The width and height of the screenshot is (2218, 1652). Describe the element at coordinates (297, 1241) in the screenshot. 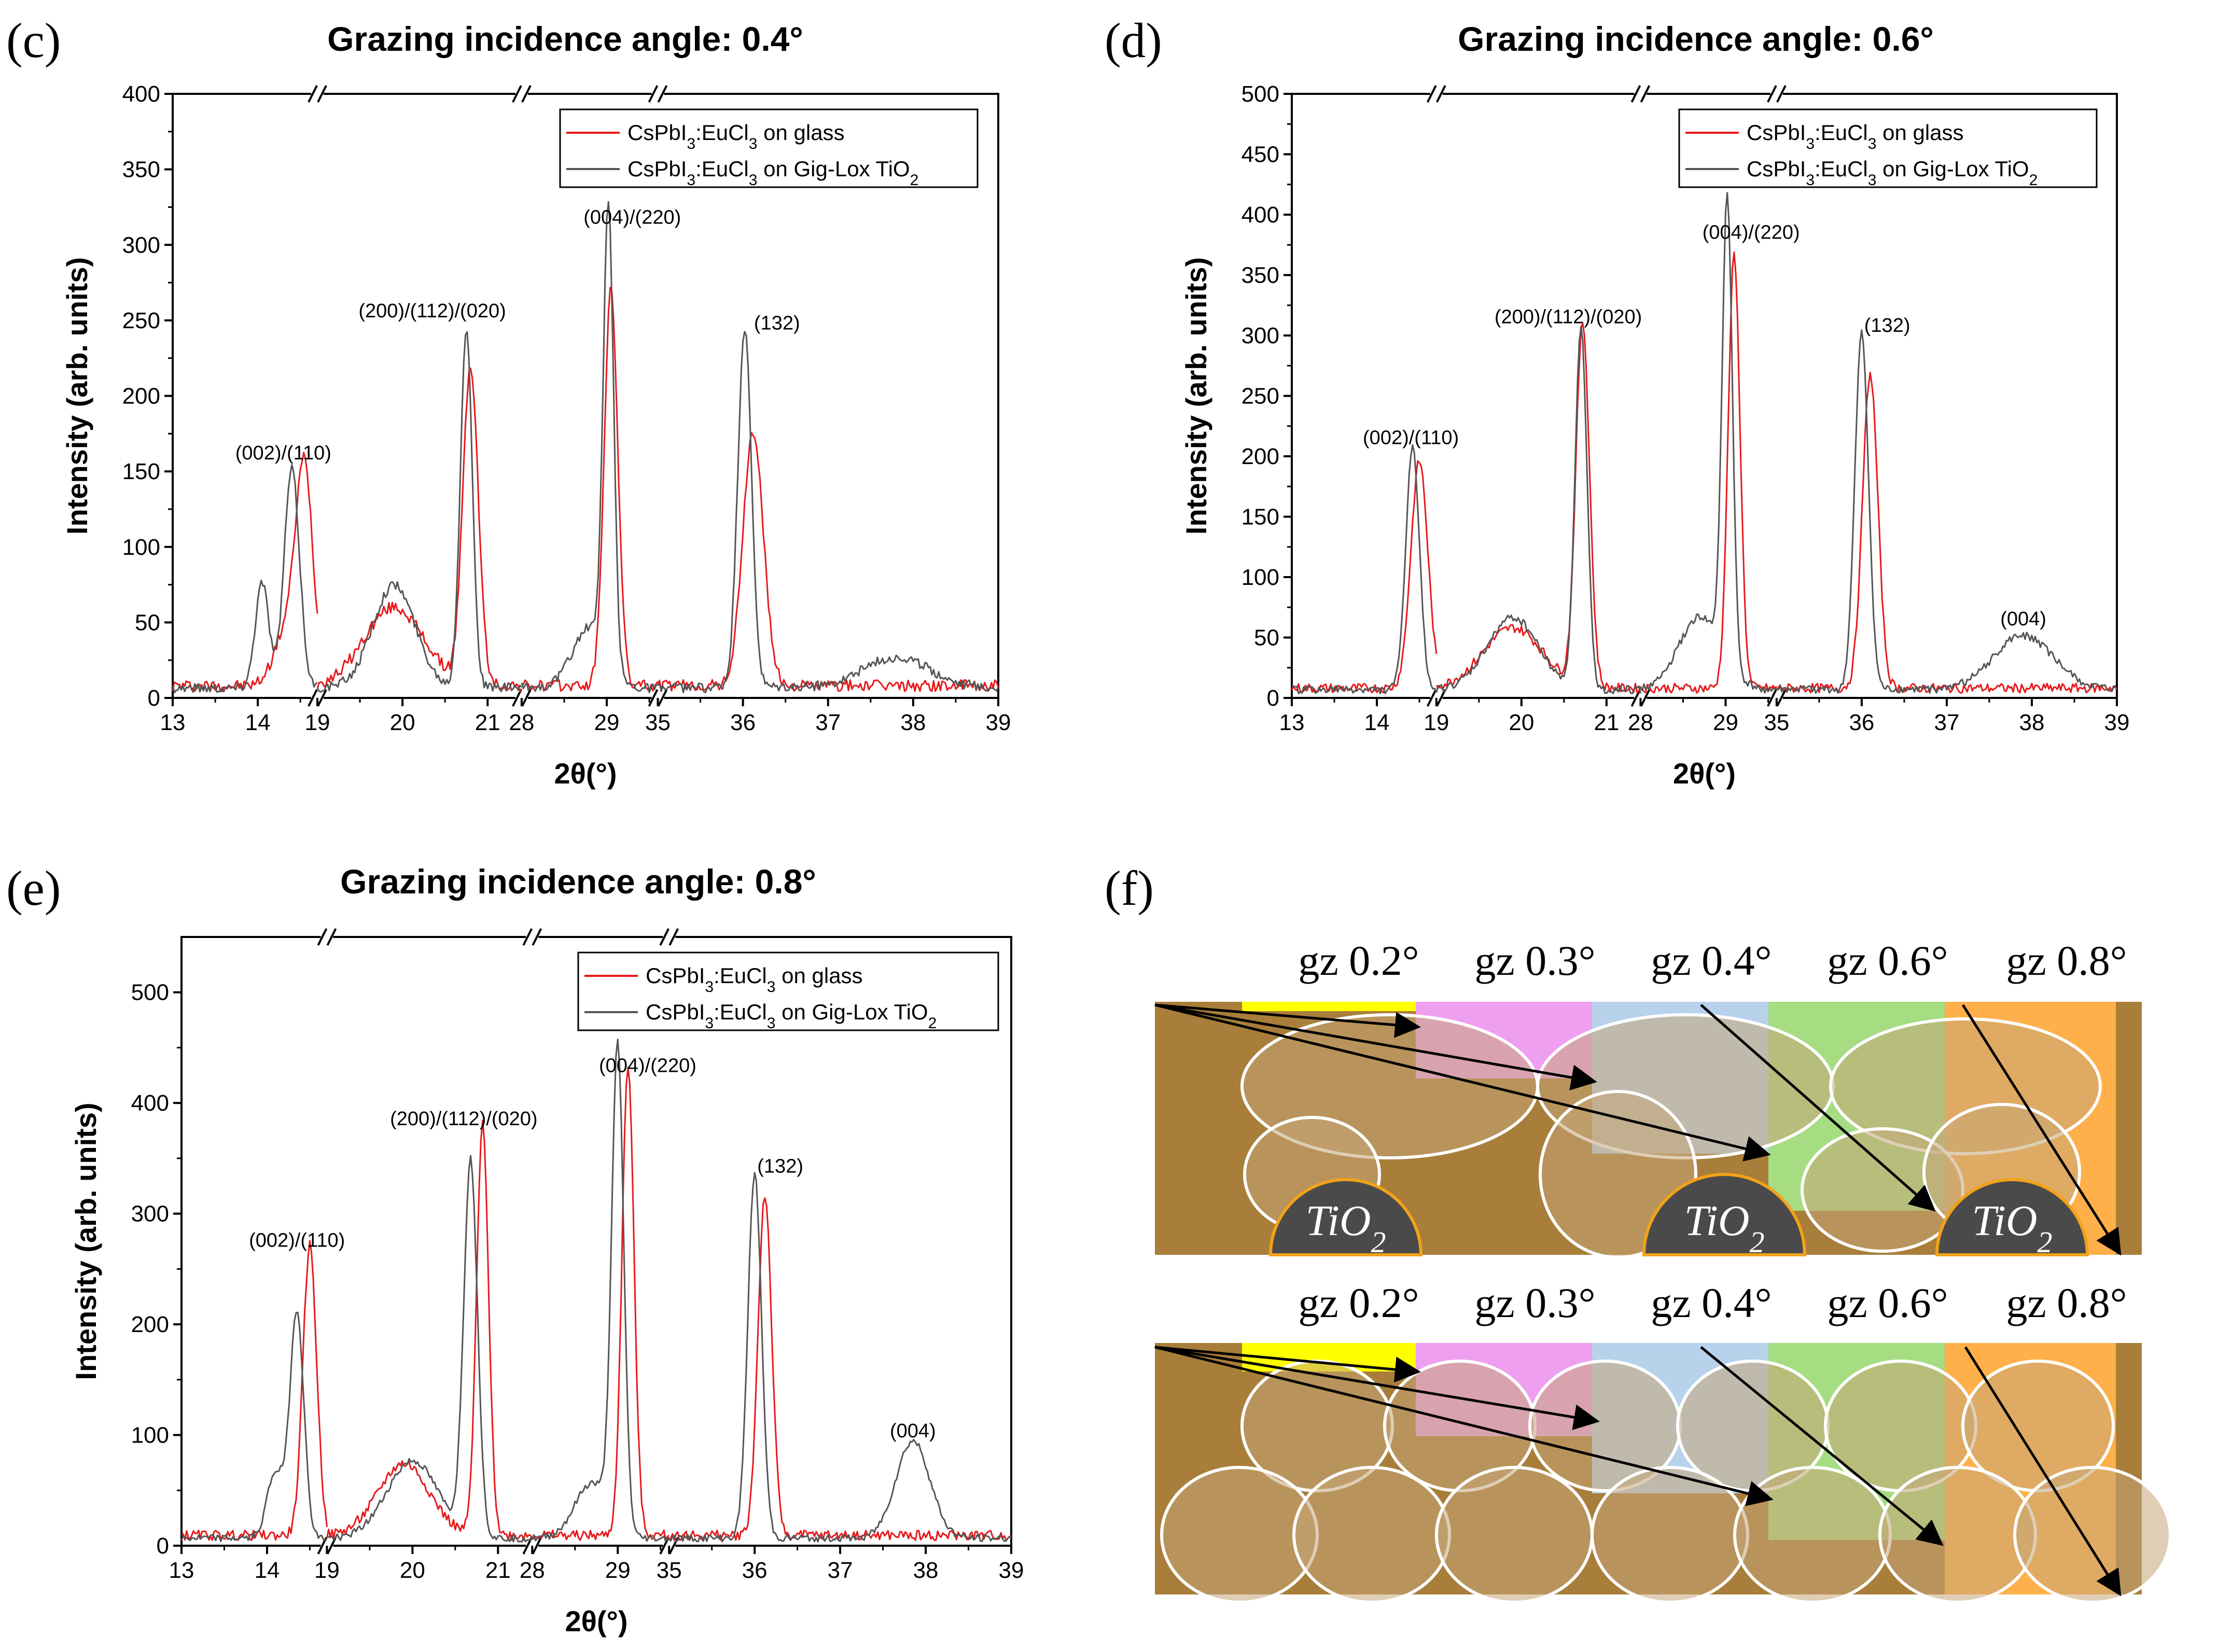

I see `peak-label: (002)/(110)` at that location.